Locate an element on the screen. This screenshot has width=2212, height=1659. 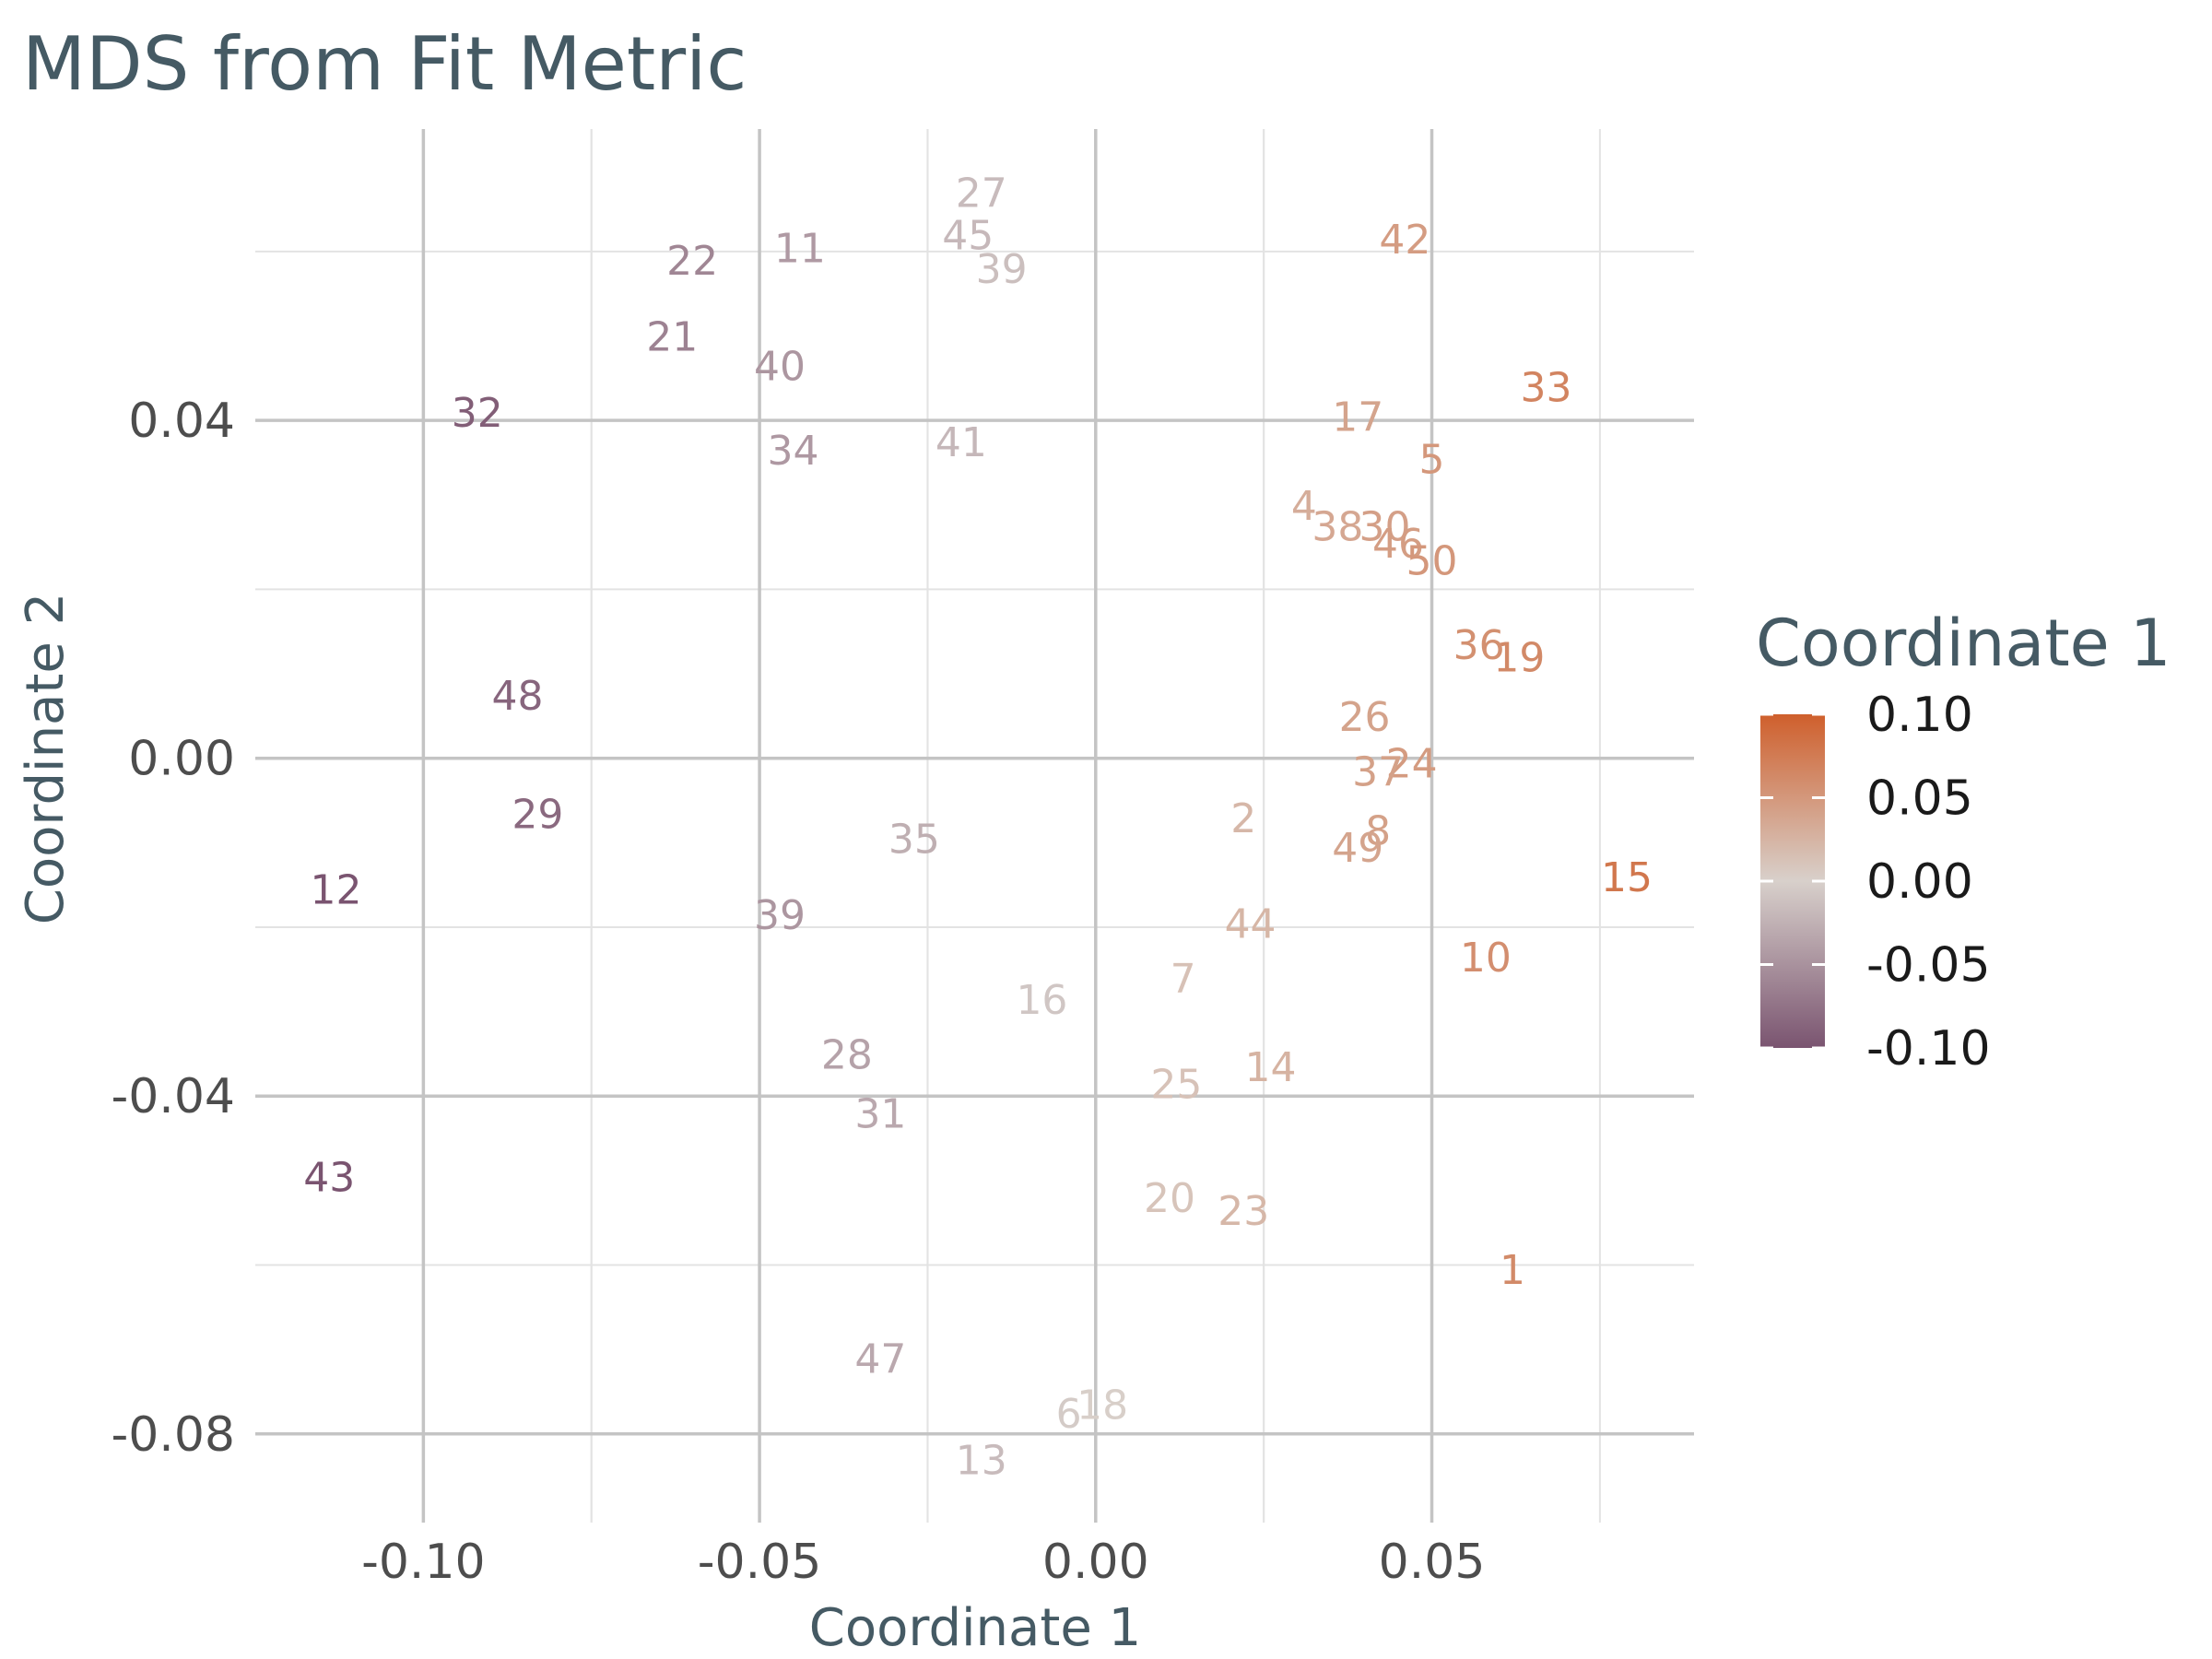
point-label: 16 is located at coordinates (1041, 1000).